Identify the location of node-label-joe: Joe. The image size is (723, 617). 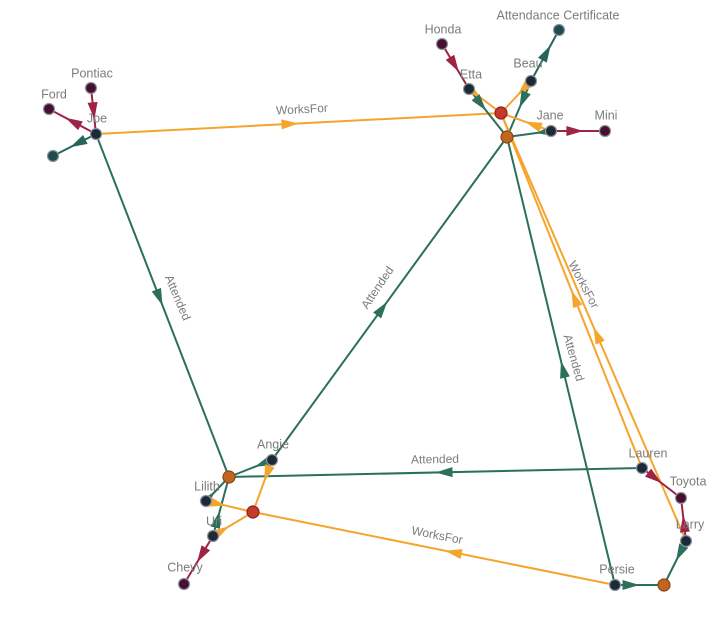
(97, 118).